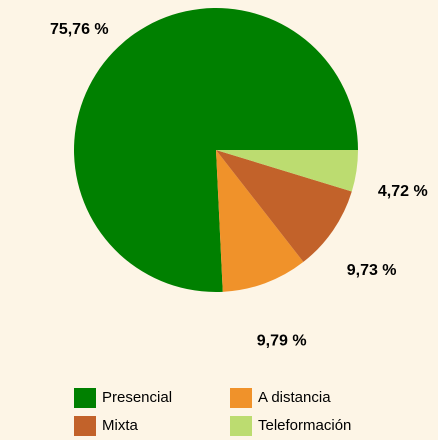 This screenshot has width=438, height=440. I want to click on legend-label: A distancia, so click(294, 397).